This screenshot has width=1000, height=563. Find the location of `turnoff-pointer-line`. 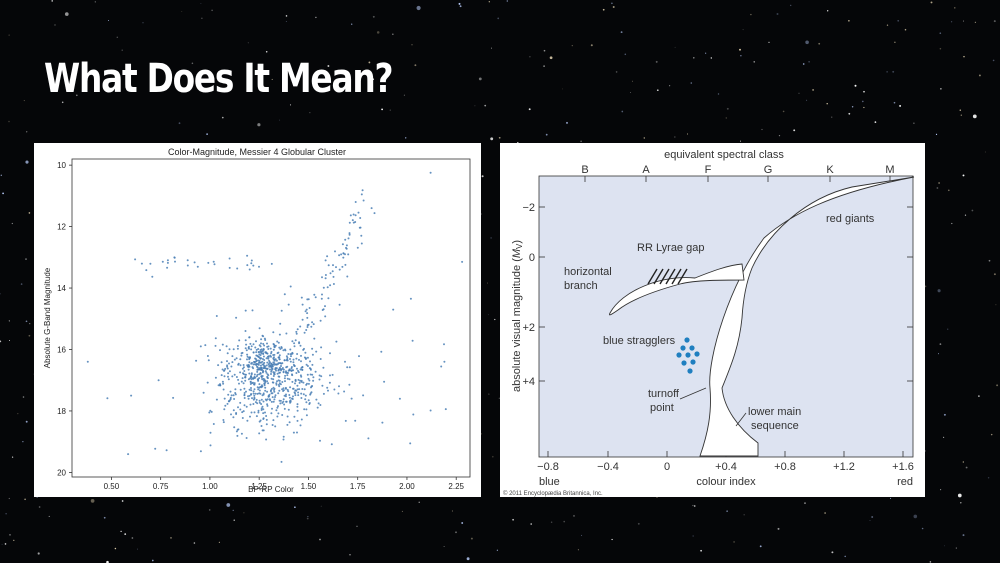

turnoff-pointer-line is located at coordinates (693, 393).